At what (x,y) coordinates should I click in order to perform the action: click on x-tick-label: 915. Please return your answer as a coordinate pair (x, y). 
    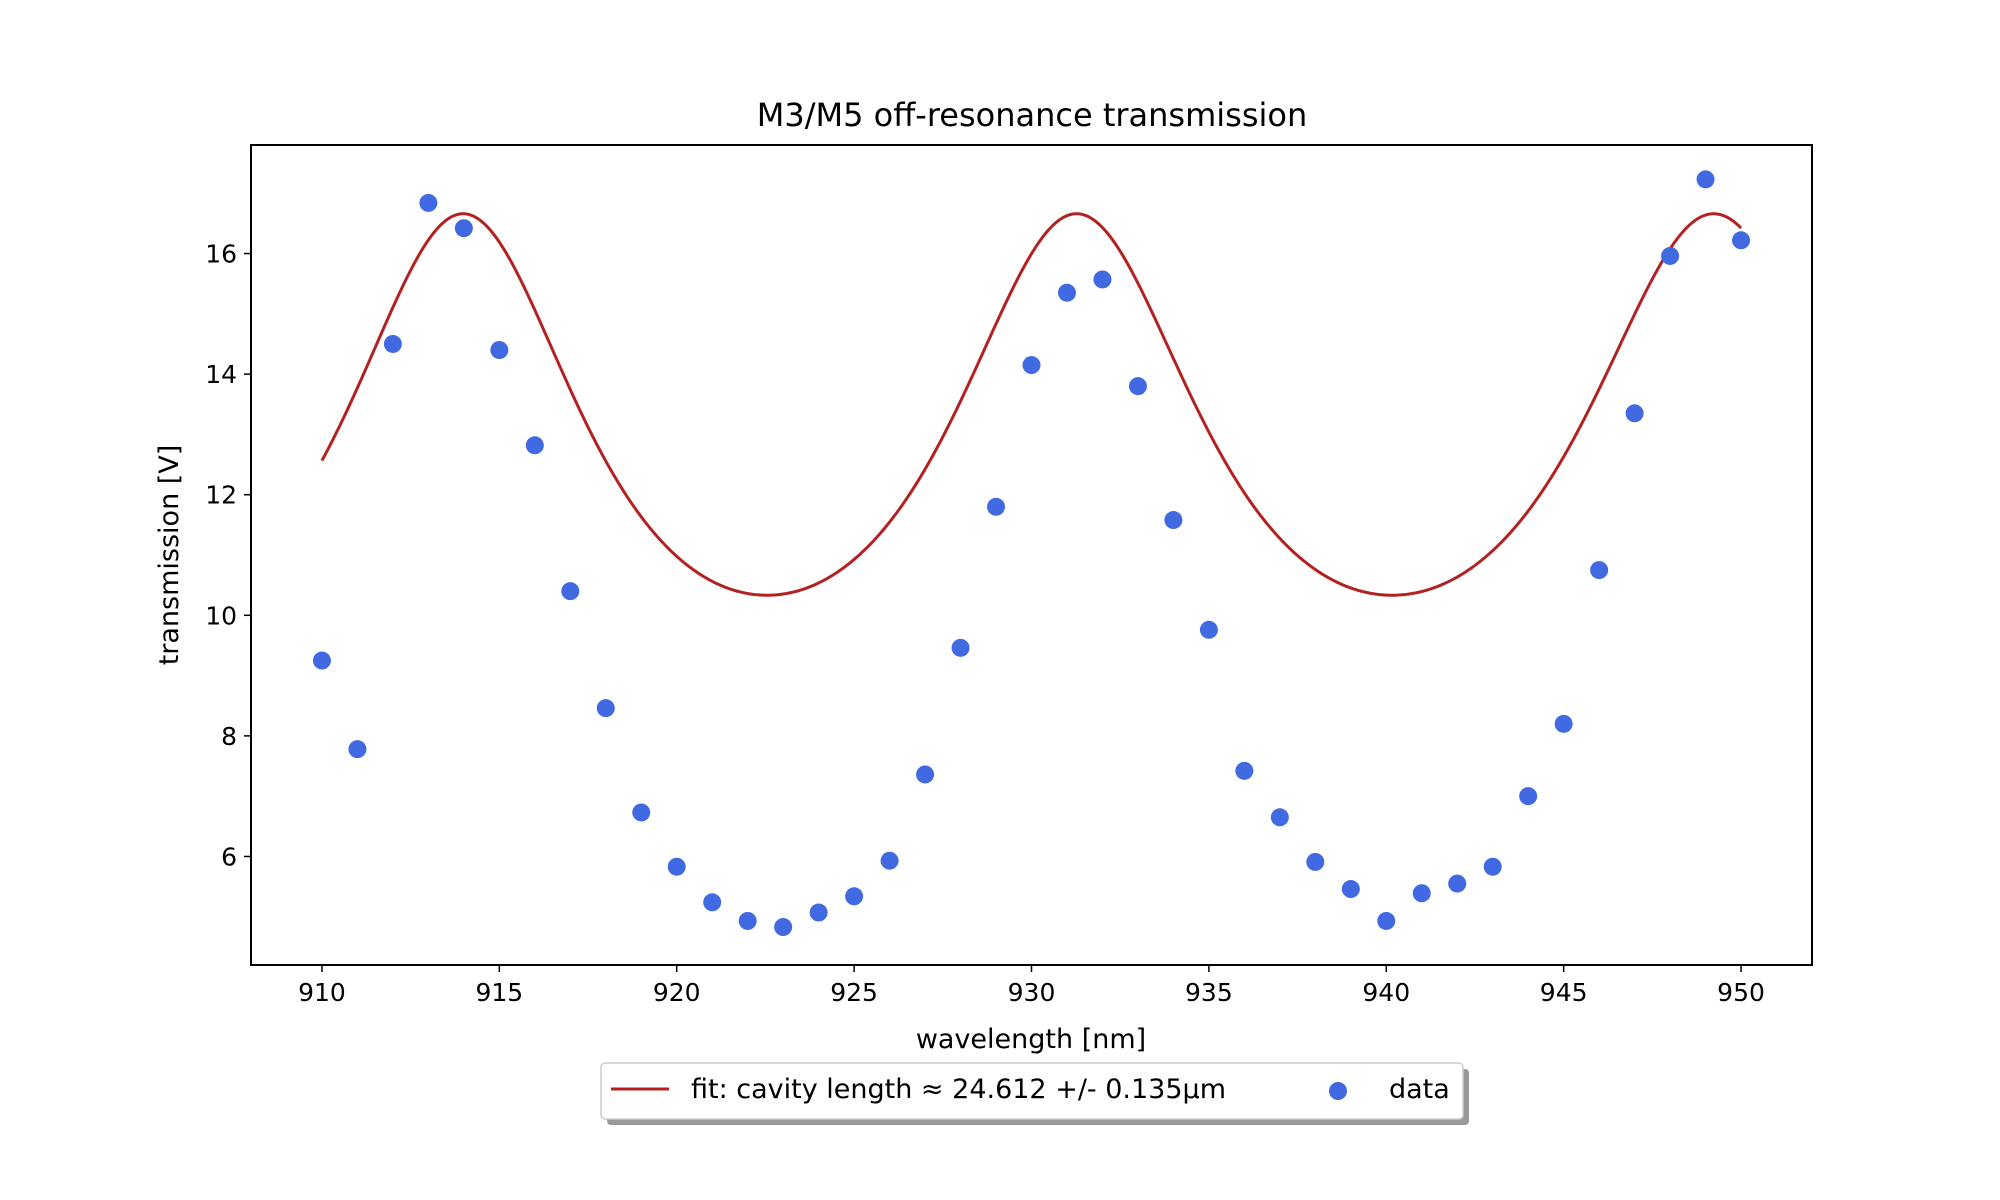
    Looking at the image, I should click on (499, 992).